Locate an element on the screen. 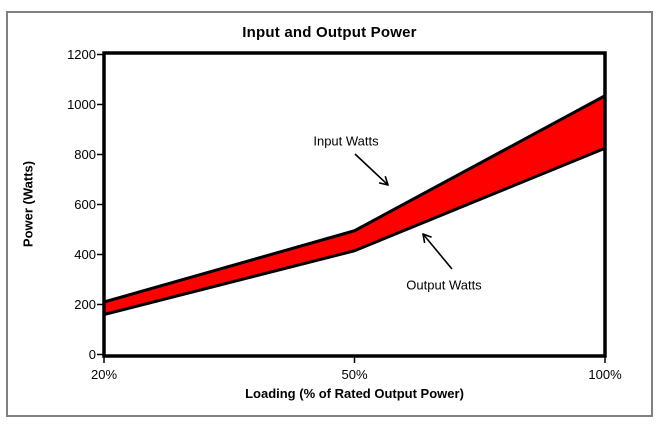  y-tick-label: 200 is located at coordinates (85, 304).